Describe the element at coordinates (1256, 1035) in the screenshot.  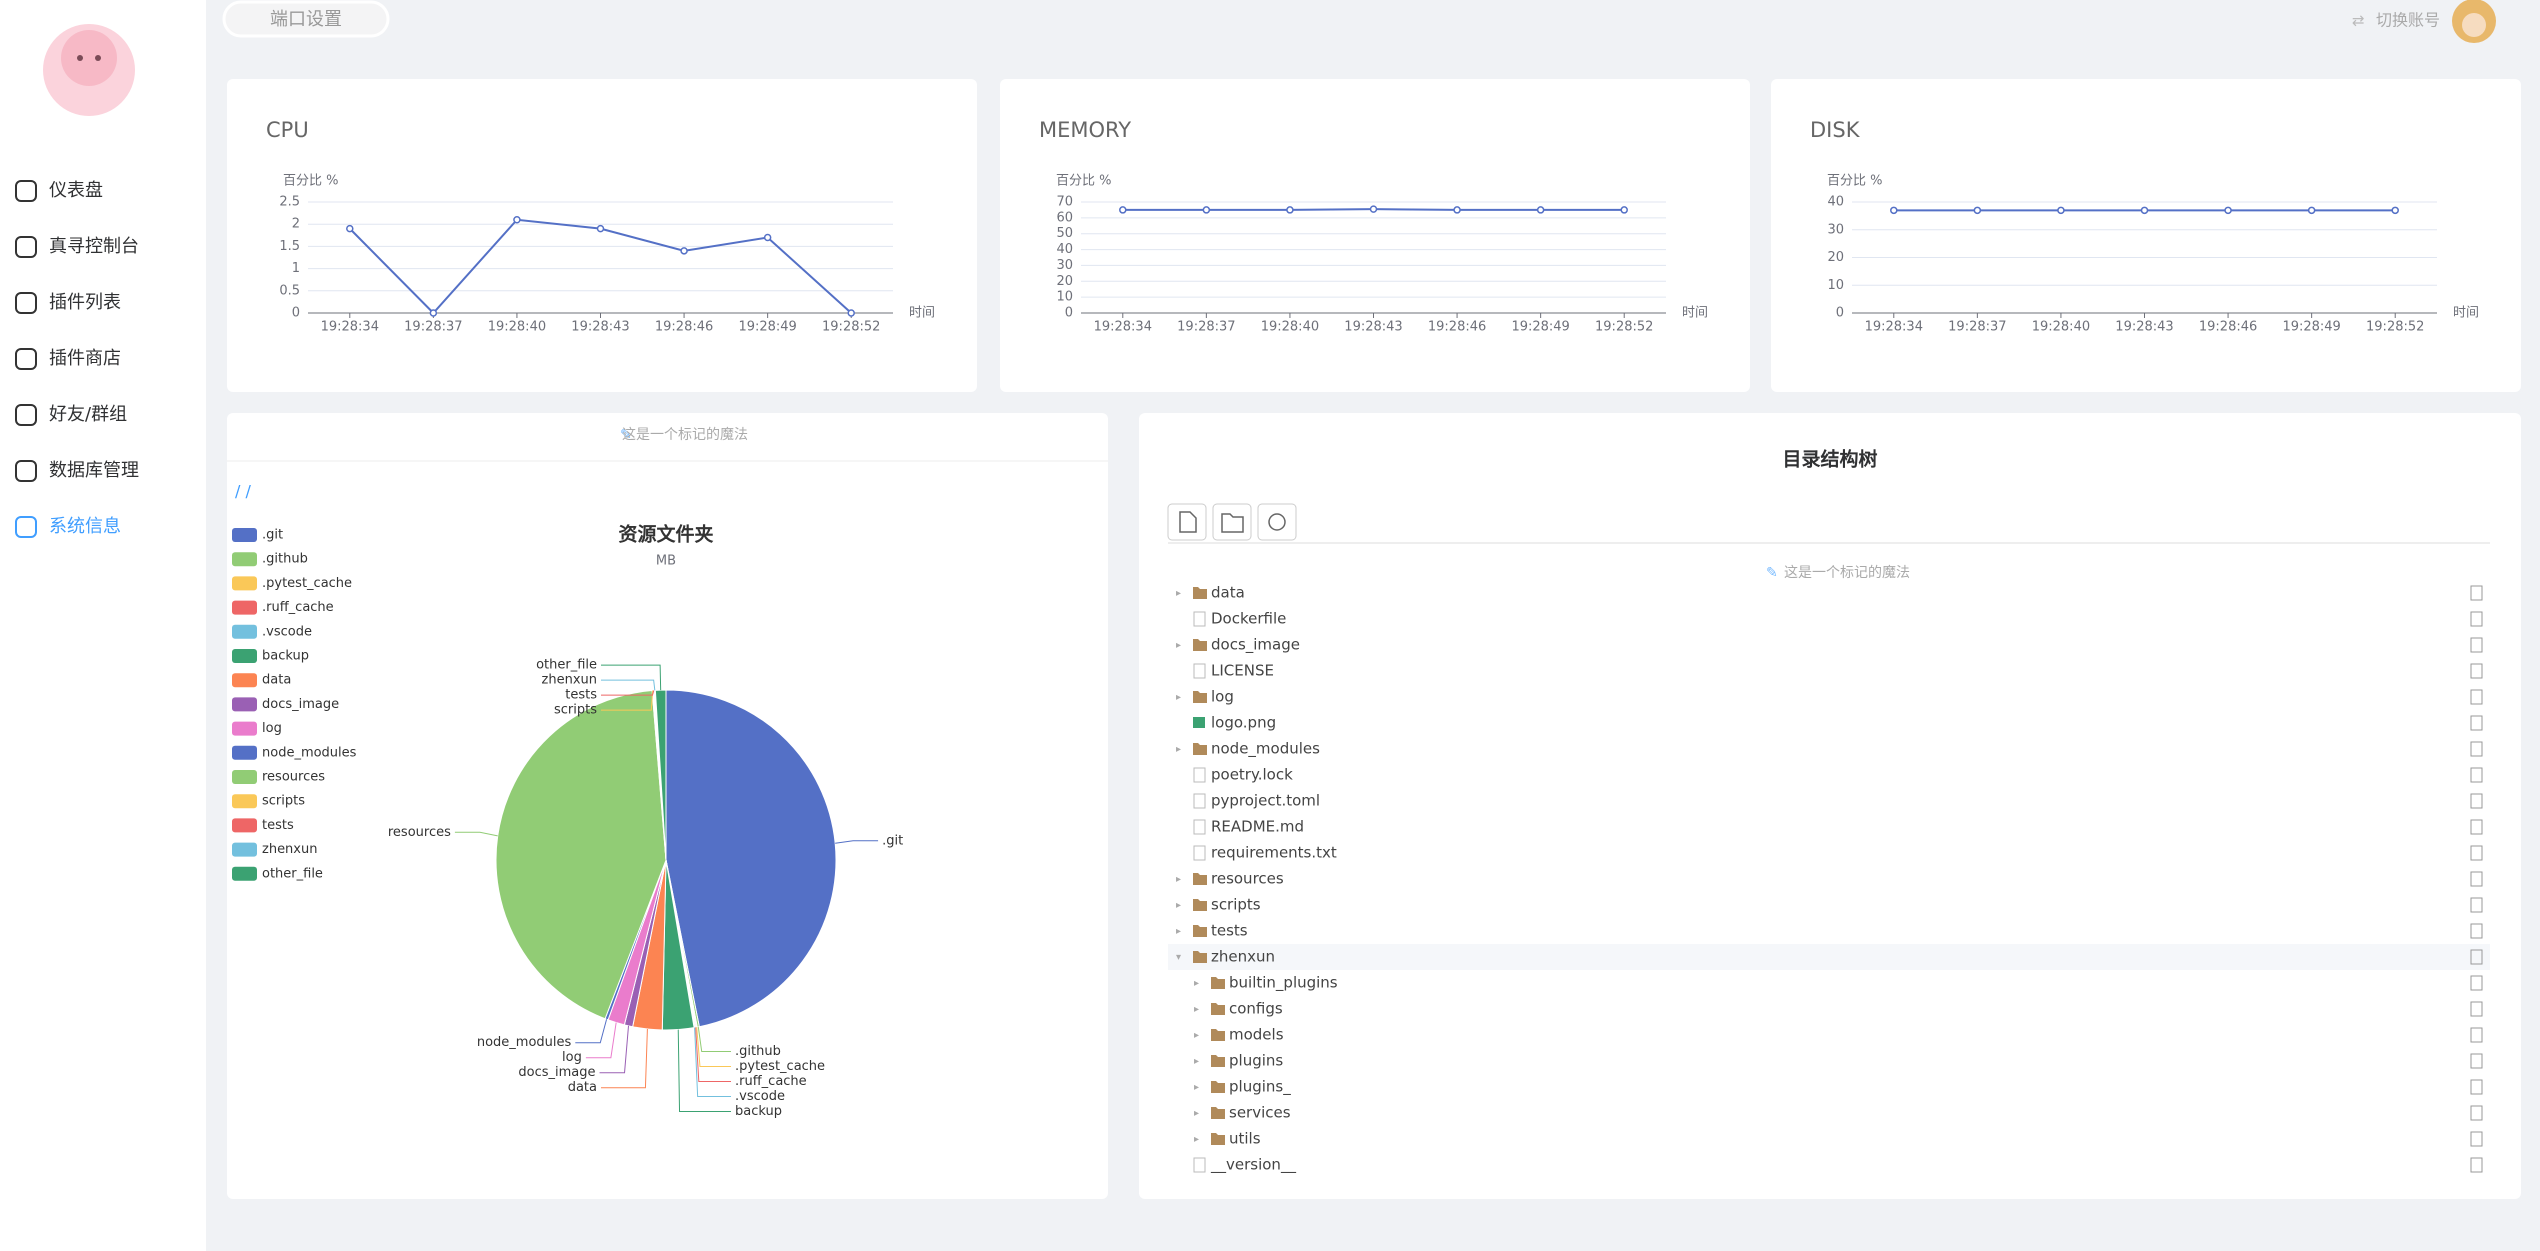
I see `tree-item: models` at that location.